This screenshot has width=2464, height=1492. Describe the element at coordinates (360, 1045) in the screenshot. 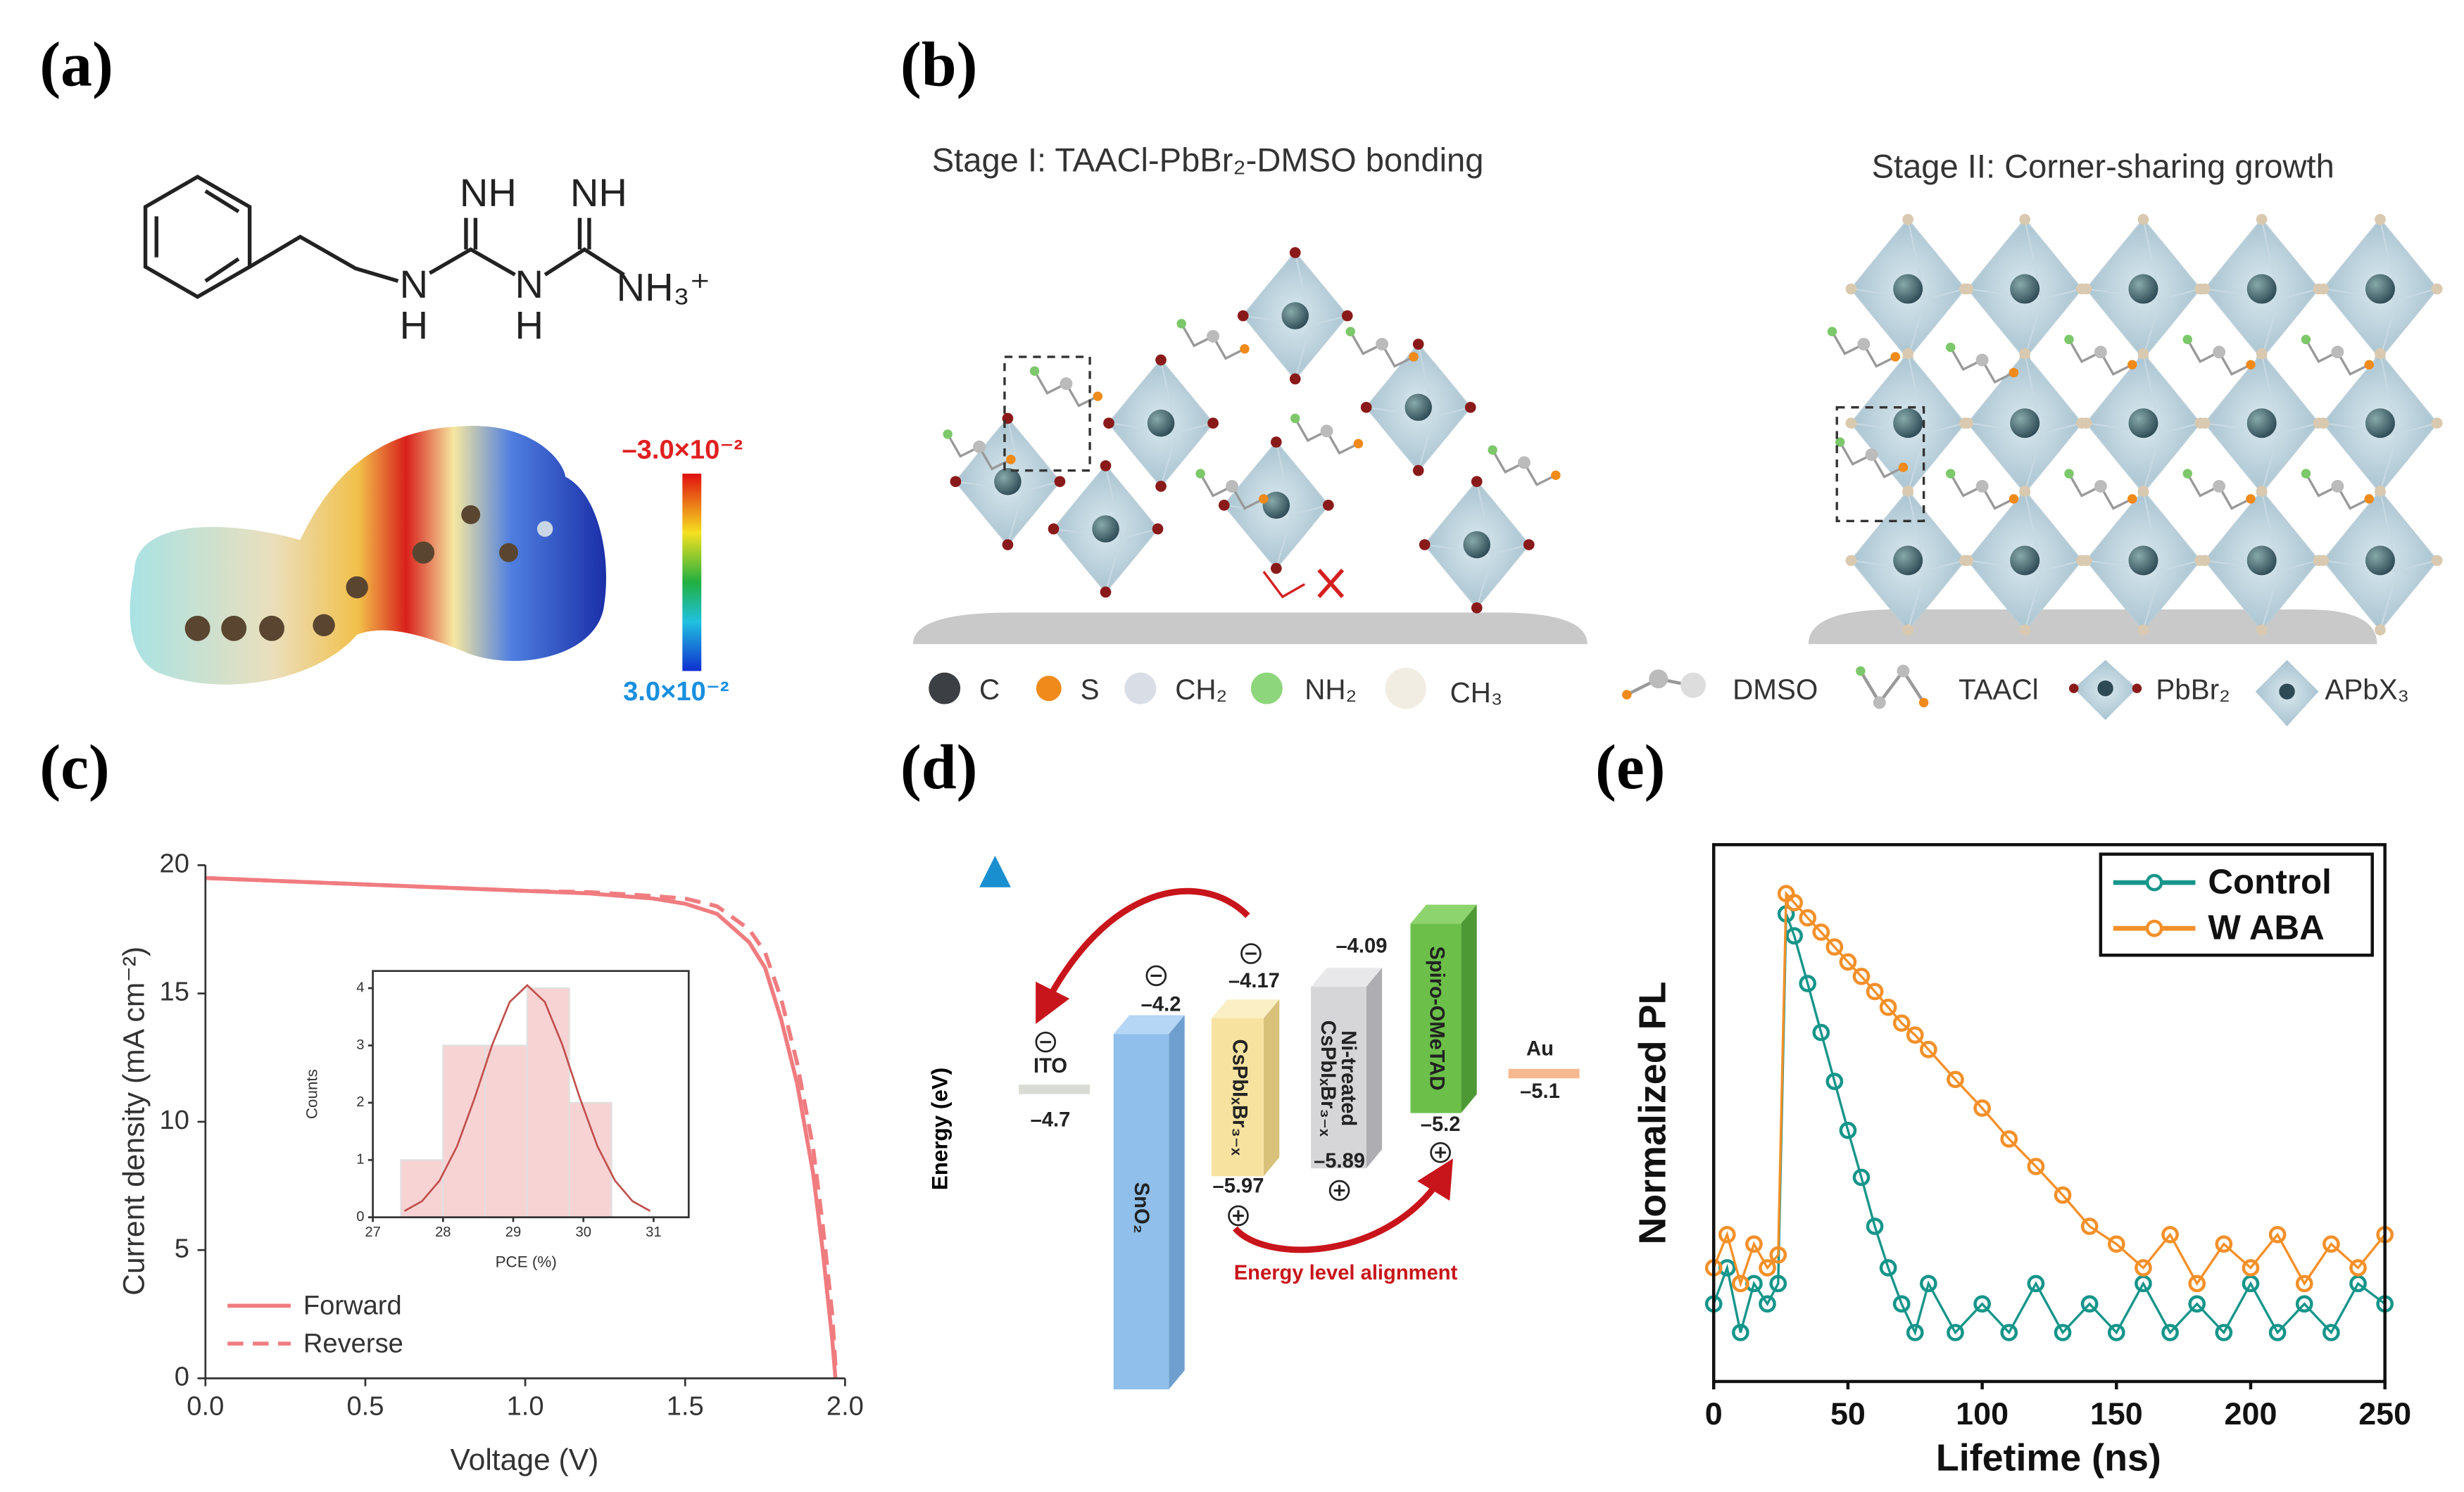

I see `y-tick-label: 3` at that location.